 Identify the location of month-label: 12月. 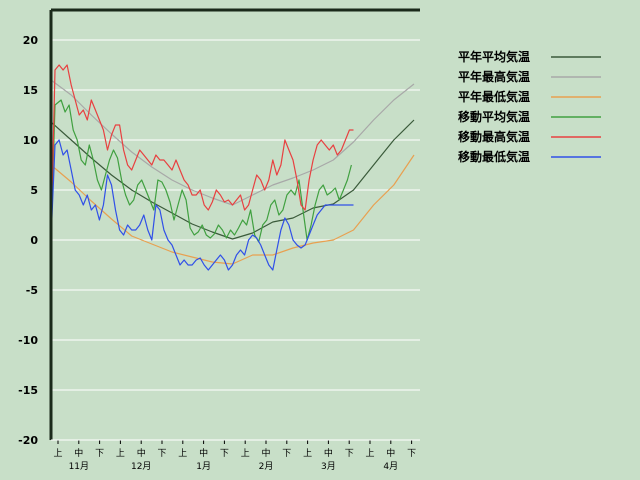
(141, 466).